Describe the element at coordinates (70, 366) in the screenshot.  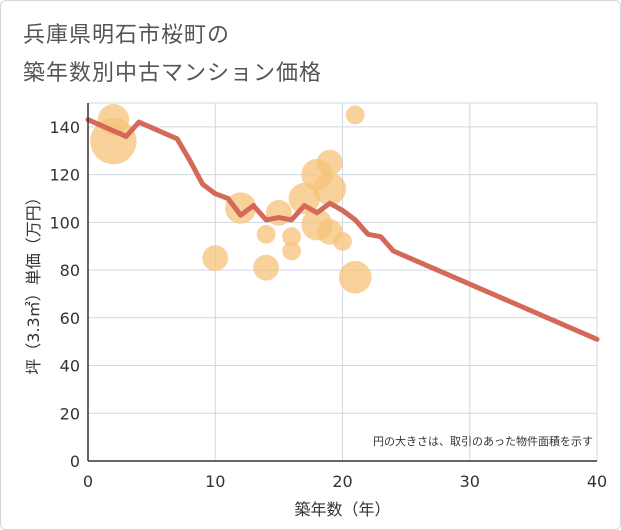
I see `y-tick-label: 40` at that location.